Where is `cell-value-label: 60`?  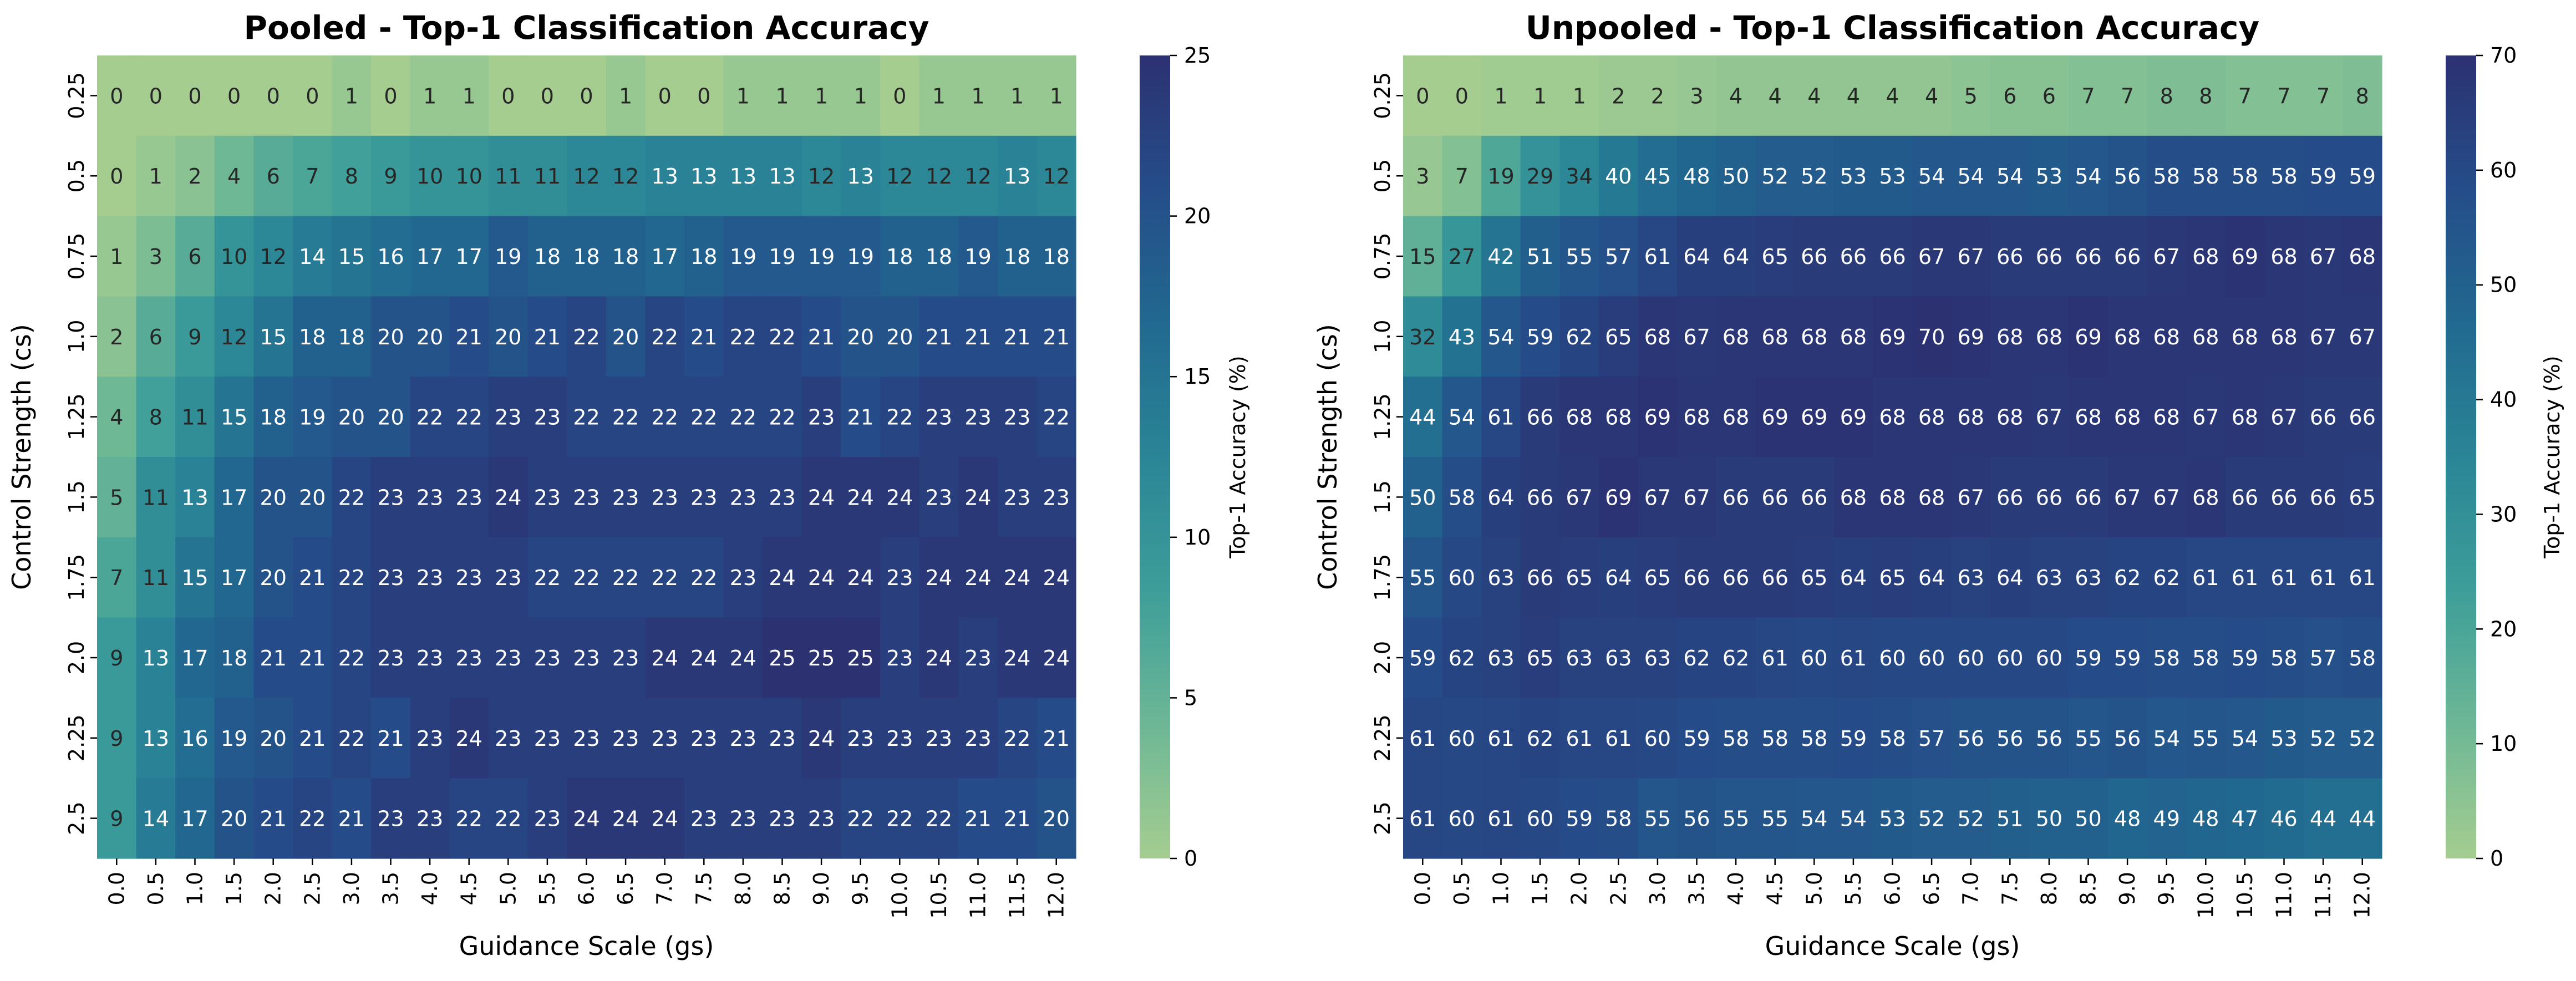 cell-value-label: 60 is located at coordinates (2049, 658).